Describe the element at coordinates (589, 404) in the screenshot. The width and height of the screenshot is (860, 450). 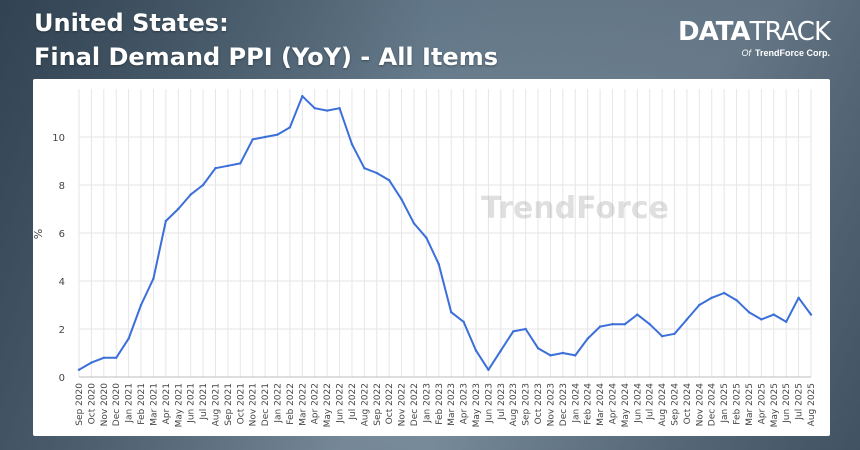
I see `x-tick-label: Feb 2024` at that location.